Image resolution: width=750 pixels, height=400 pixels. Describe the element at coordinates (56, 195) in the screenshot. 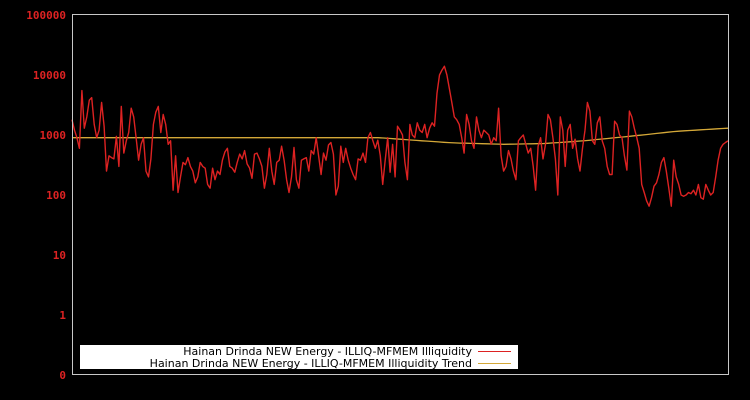

I see `y-tick-100: 100` at that location.